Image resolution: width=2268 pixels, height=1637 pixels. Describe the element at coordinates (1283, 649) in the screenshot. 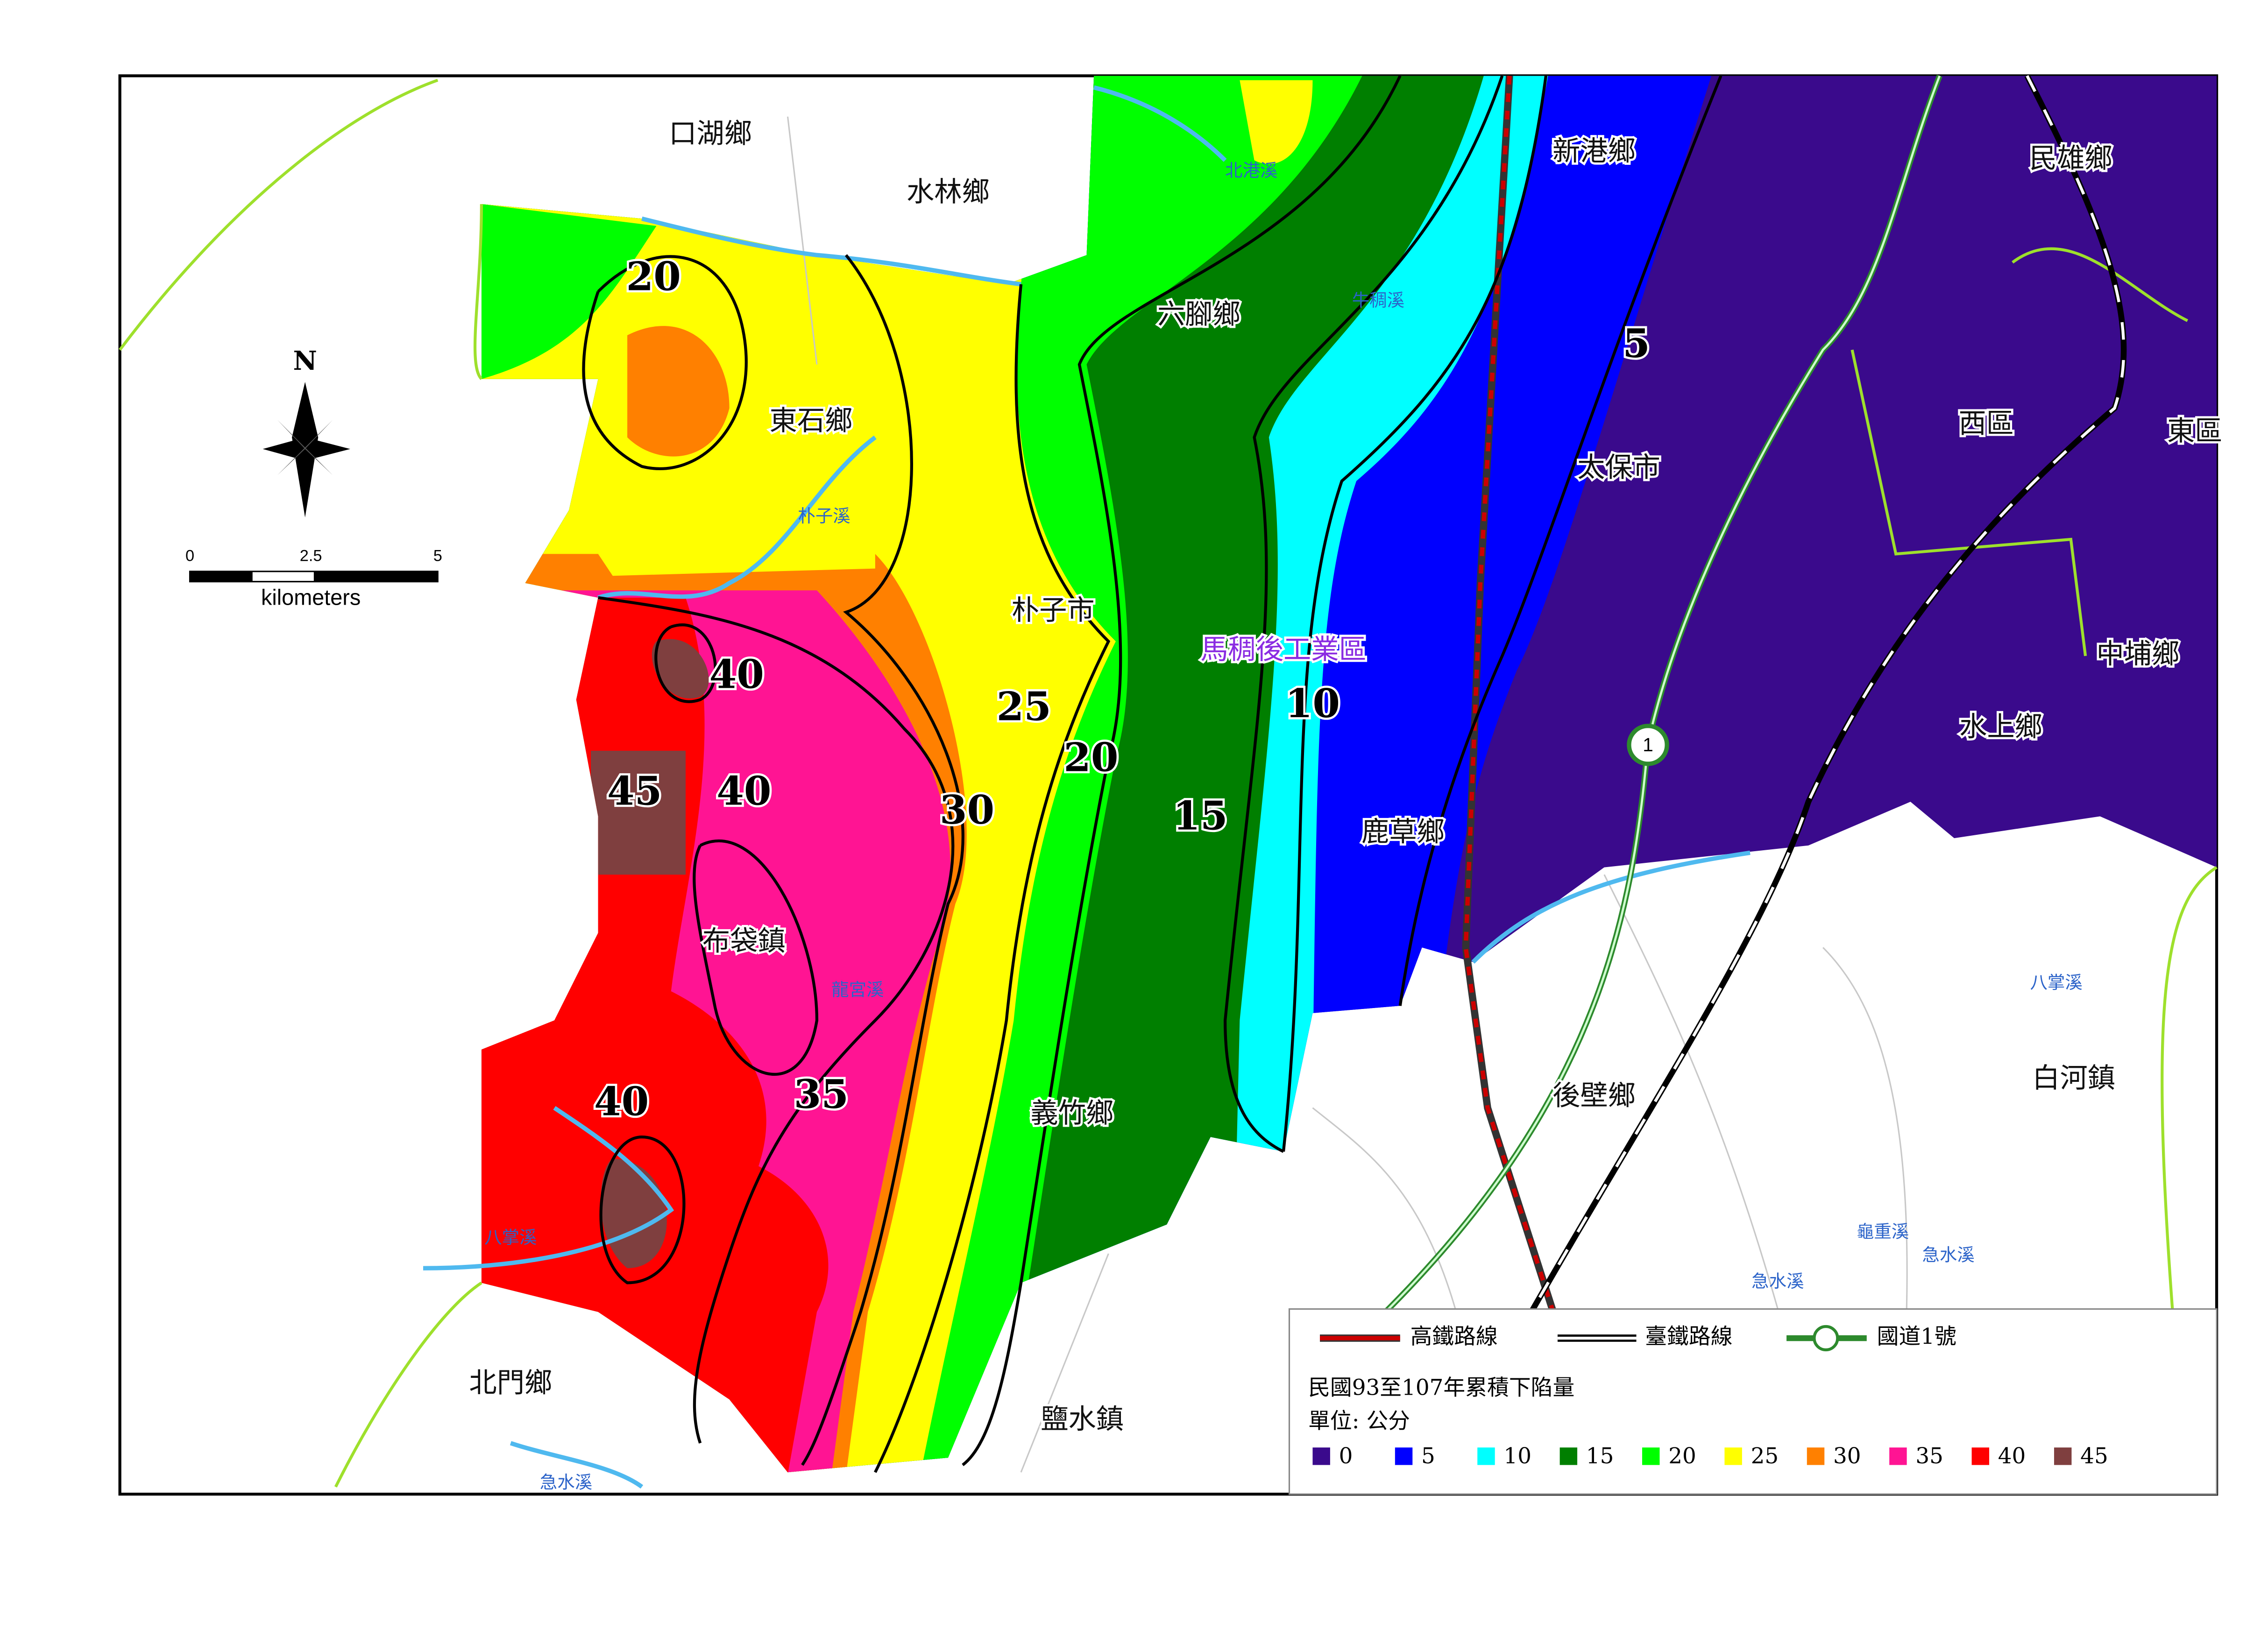

I see `place-label: 馬稠後工業區` at that location.